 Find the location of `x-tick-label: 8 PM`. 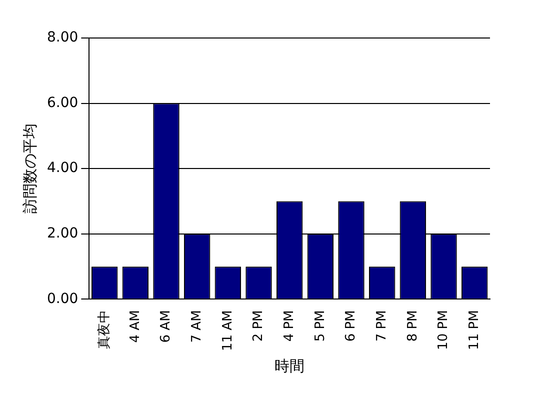

x-tick-label: 8 PM is located at coordinates (412, 326).